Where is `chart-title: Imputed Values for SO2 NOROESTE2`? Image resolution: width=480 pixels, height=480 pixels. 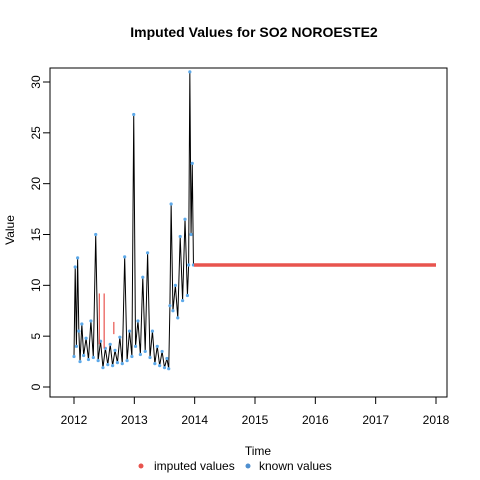 chart-title: Imputed Values for SO2 NOROESTE2 is located at coordinates (254, 32).